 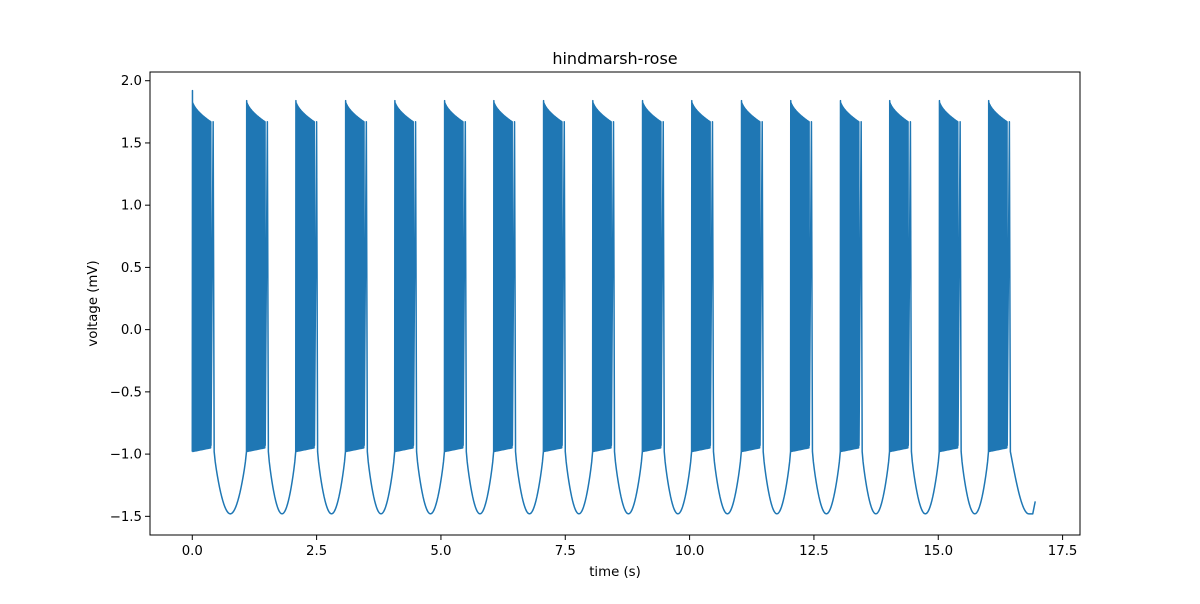 What do you see at coordinates (131, 268) in the screenshot?
I see `y-tick-label: 0.5` at bounding box center [131, 268].